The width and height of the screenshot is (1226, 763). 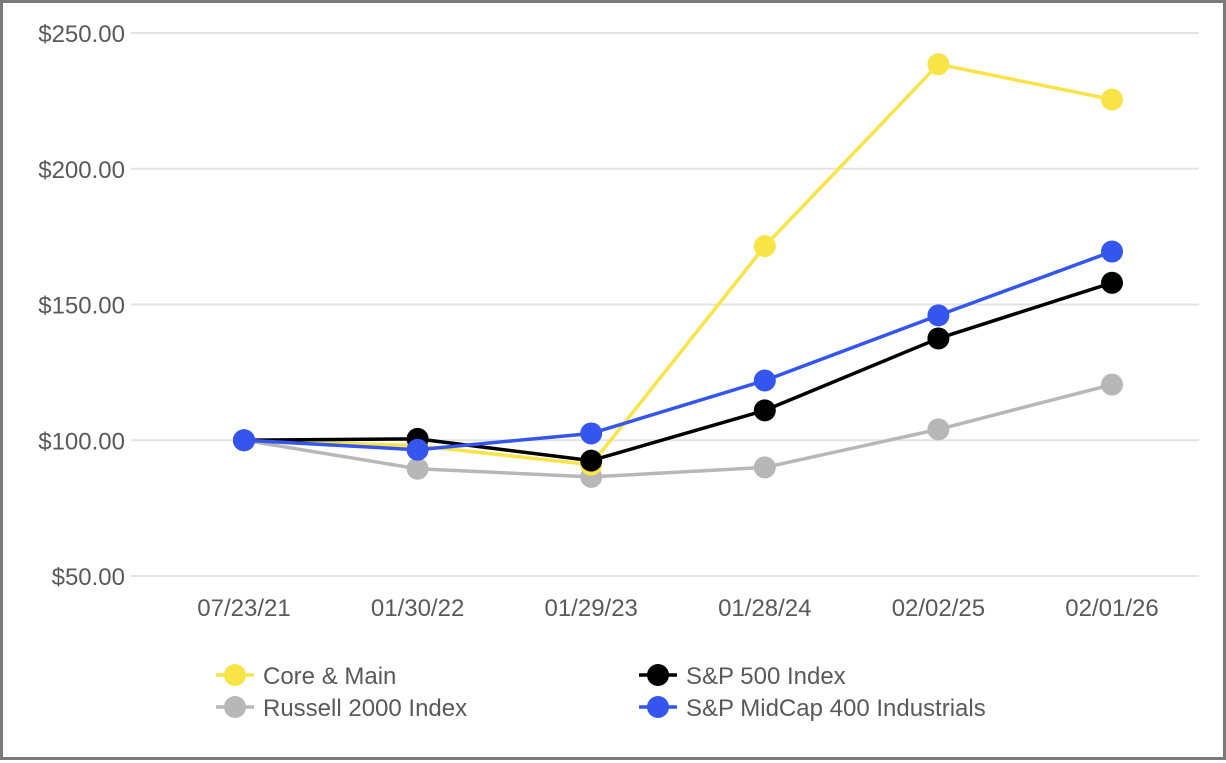 I want to click on legend-item: Core & Main, so click(x=306, y=676).